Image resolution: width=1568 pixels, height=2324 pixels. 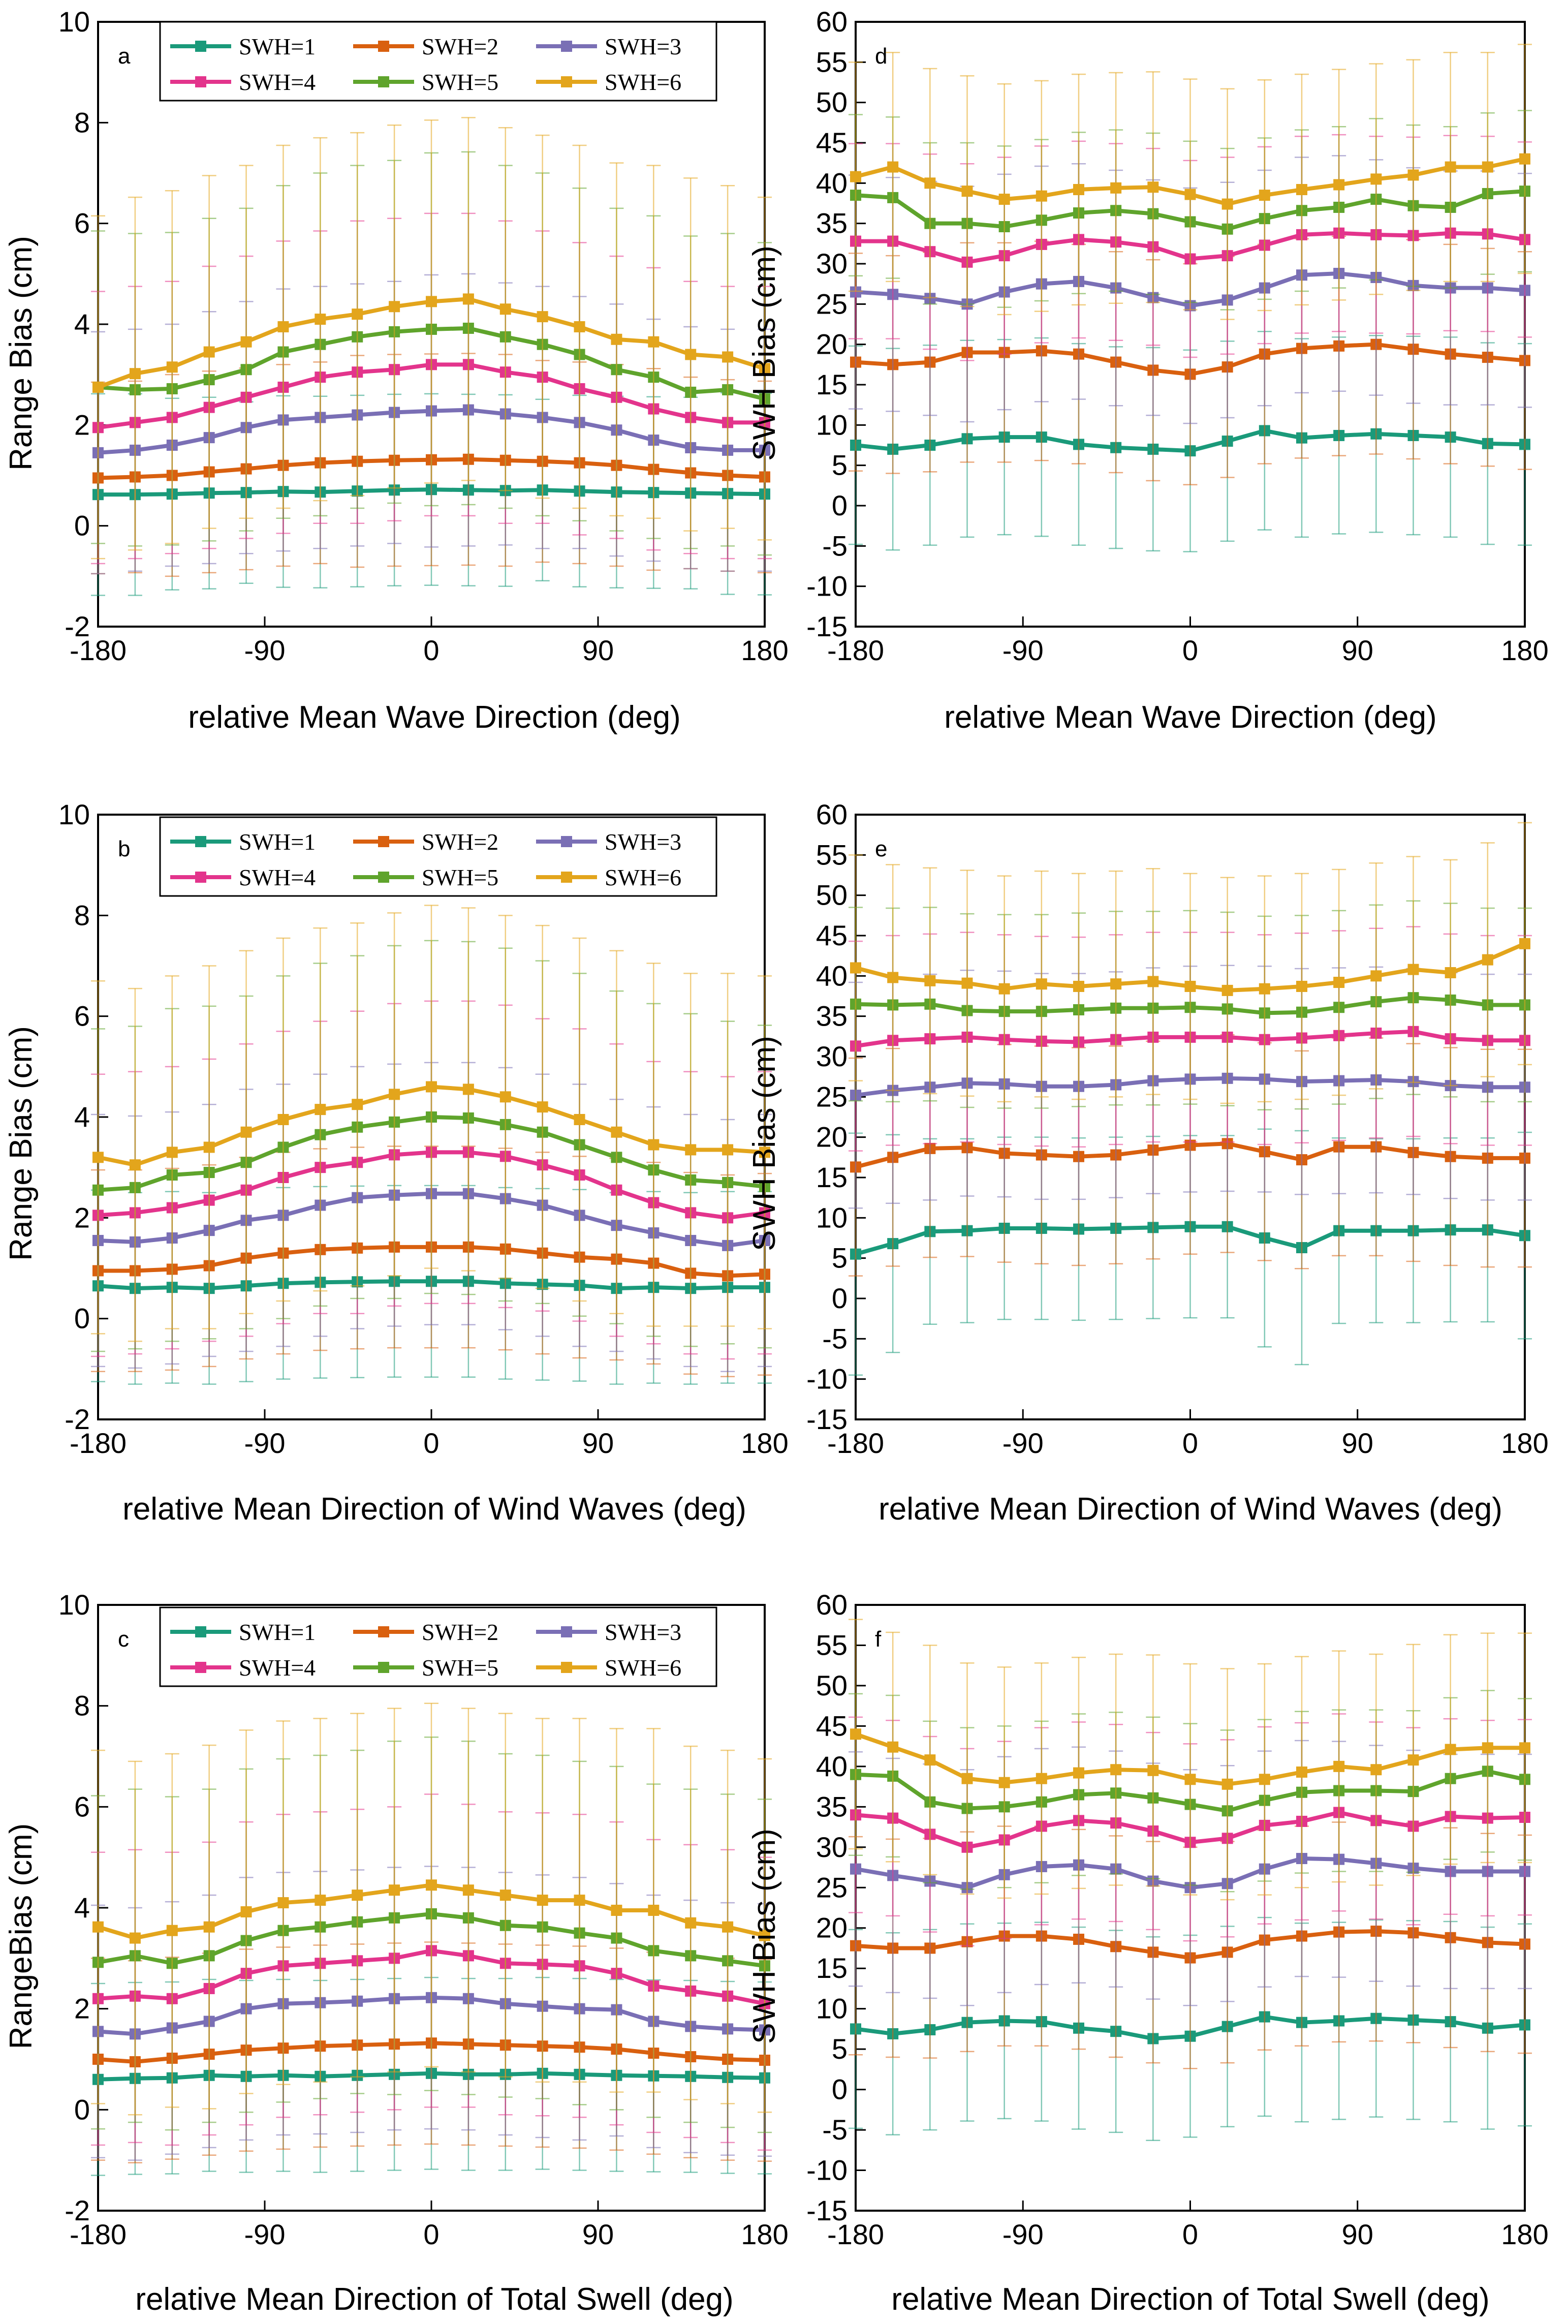 I want to click on panel-c-ytick-label: 4, so click(x=82, y=1908).